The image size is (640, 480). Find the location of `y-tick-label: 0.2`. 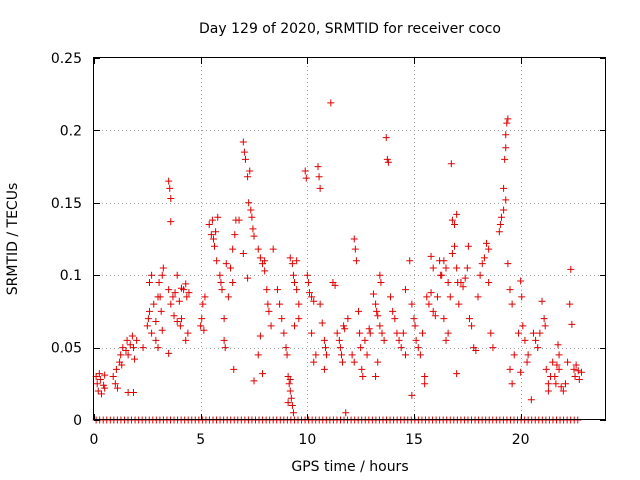

y-tick-label: 0.2 is located at coordinates (71, 131).